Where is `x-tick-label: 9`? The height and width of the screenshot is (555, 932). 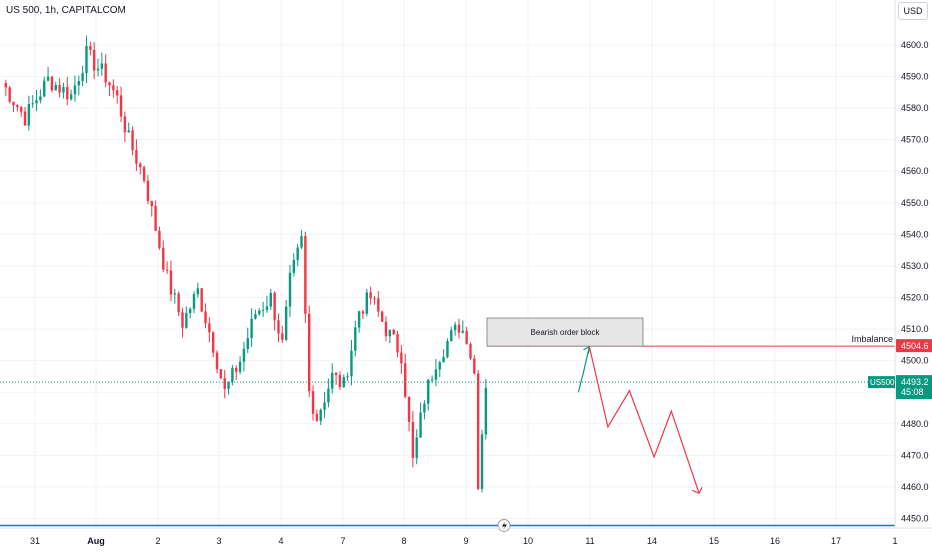 x-tick-label: 9 is located at coordinates (465, 541).